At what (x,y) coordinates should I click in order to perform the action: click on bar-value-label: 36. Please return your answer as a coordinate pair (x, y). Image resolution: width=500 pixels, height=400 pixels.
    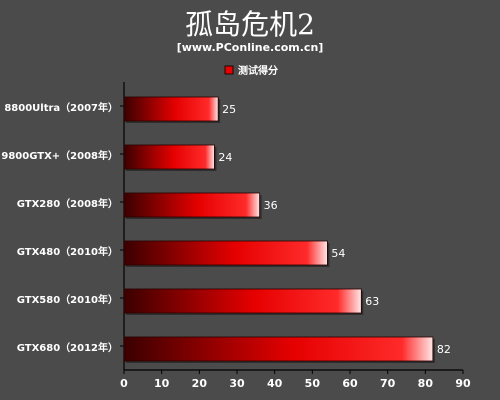
    Looking at the image, I should click on (271, 205).